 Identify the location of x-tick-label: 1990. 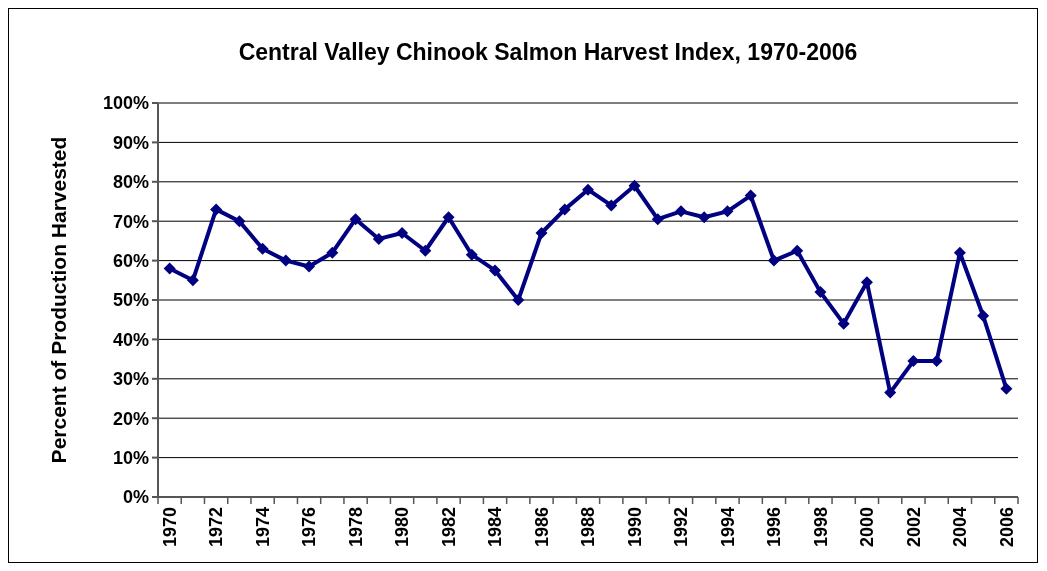
(634, 527).